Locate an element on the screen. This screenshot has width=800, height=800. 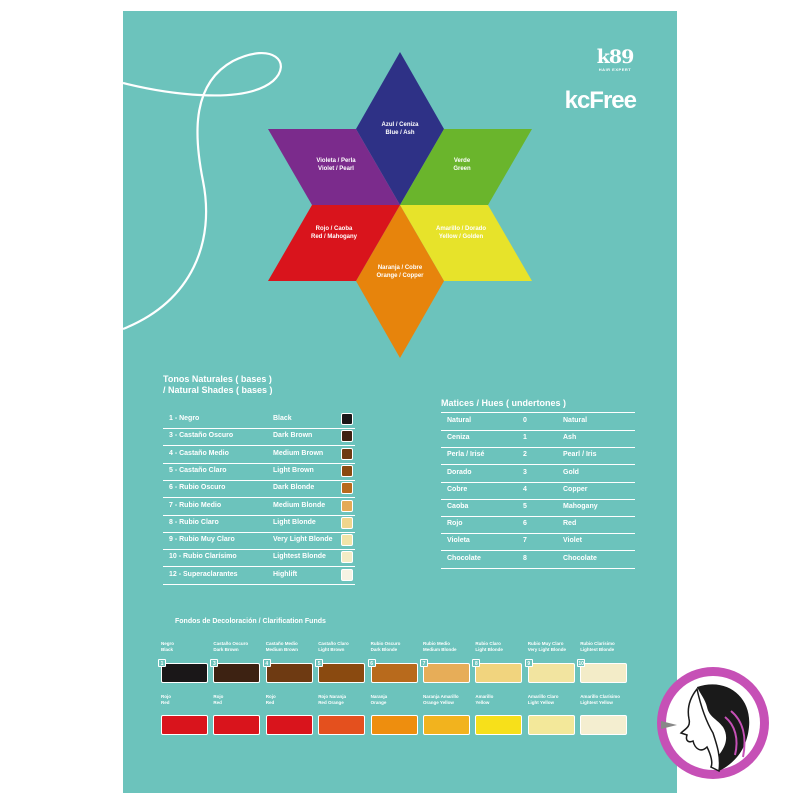
undertone-number: 4 is located at coordinates (525, 489).